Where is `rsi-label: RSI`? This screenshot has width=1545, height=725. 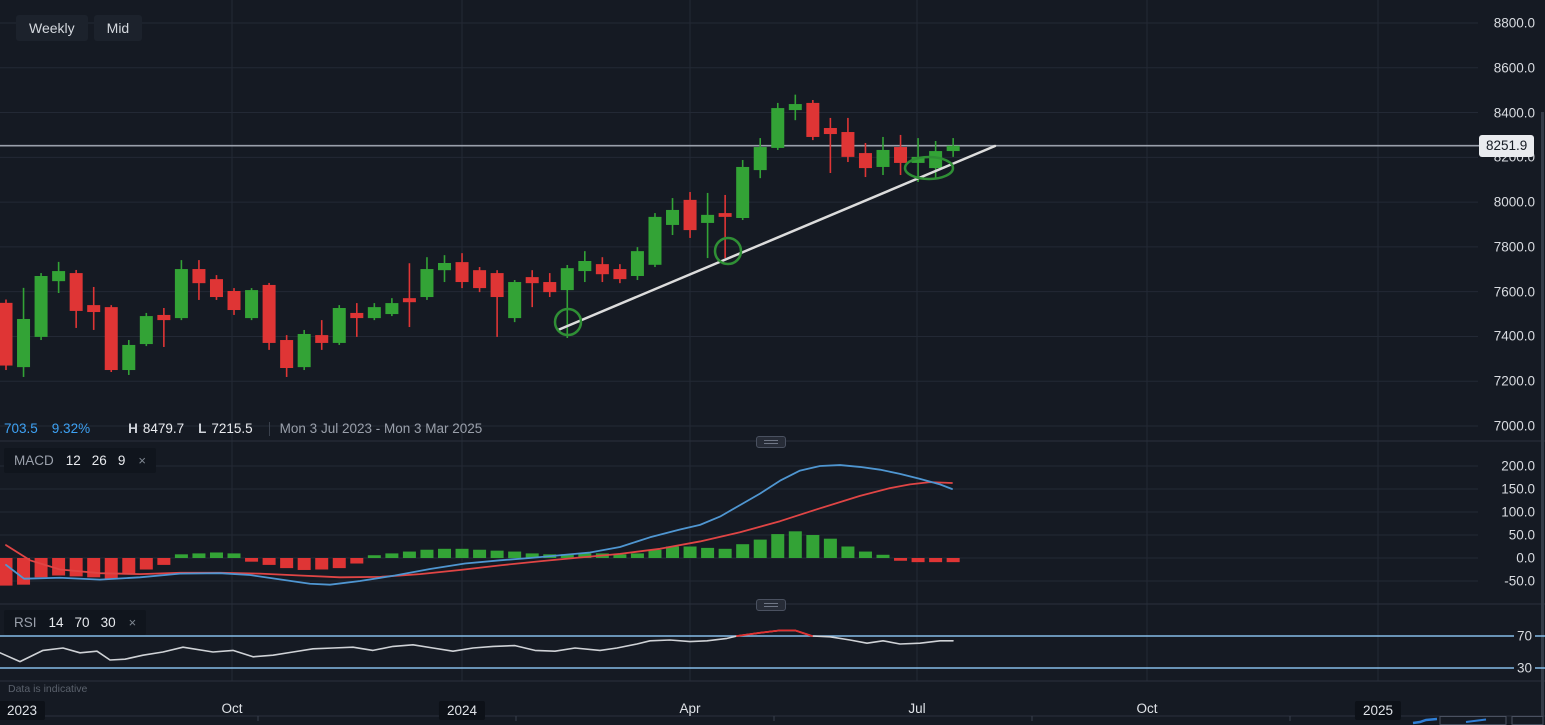
rsi-label: RSI is located at coordinates (25, 622).